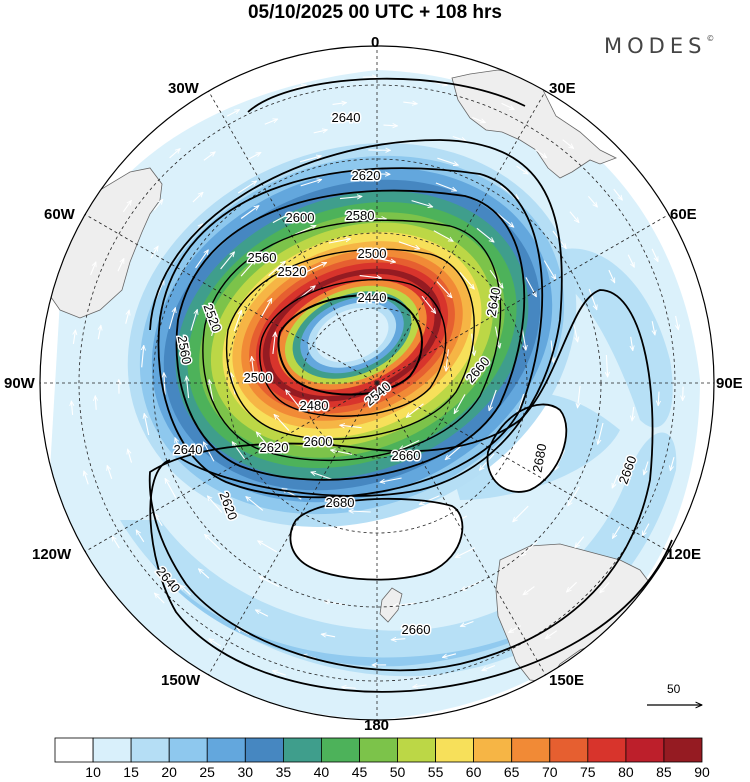  Describe the element at coordinates (359, 772) in the screenshot. I see `colorbar-label: 45` at that location.